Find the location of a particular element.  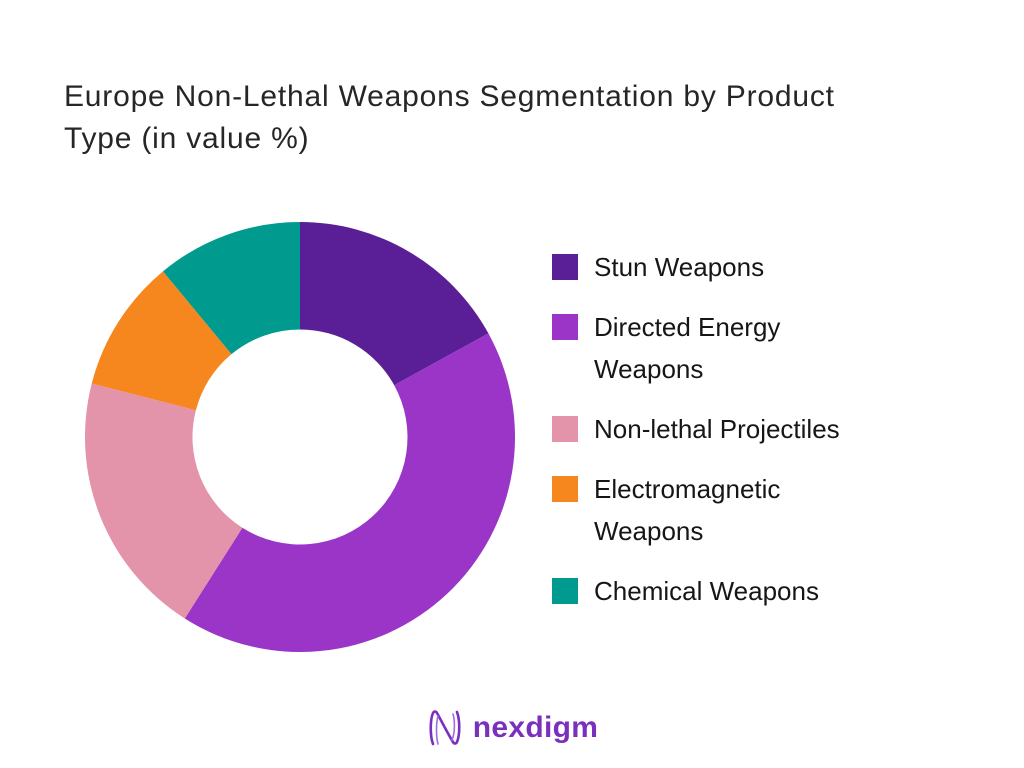

donut-segment-stun-weapons is located at coordinates (394, 304).